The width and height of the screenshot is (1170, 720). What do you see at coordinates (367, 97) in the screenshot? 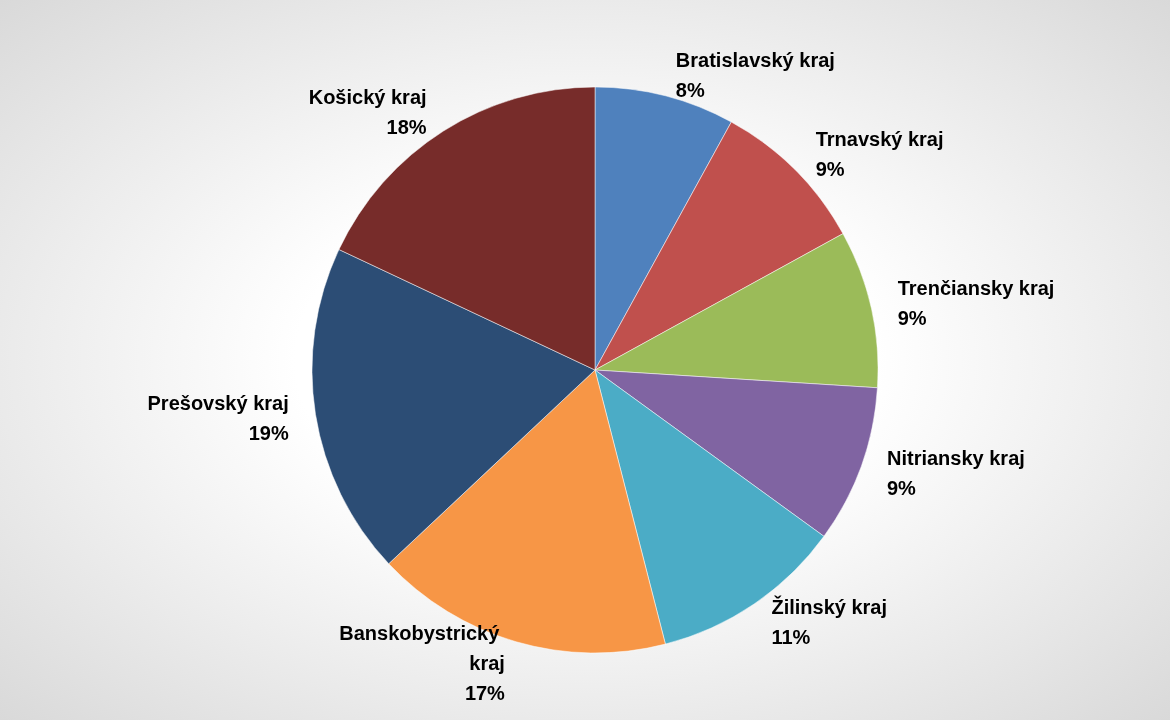
I see `slice-label: Košický kraj` at bounding box center [367, 97].